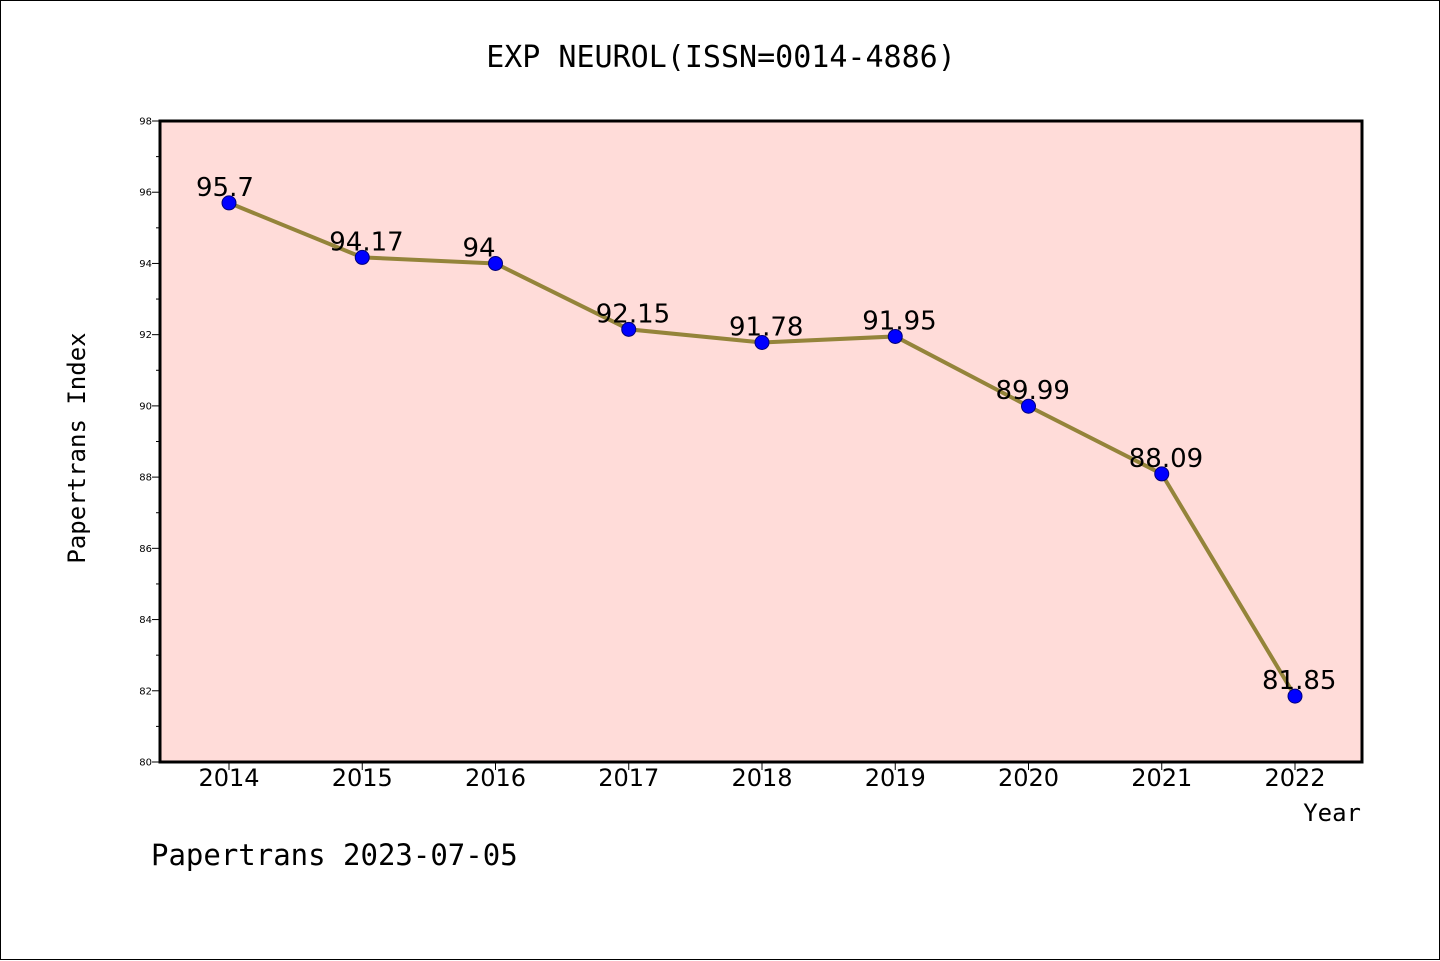 This screenshot has height=961, width=1440. Describe the element at coordinates (145, 478) in the screenshot. I see `y-tick-label: 88` at that location.